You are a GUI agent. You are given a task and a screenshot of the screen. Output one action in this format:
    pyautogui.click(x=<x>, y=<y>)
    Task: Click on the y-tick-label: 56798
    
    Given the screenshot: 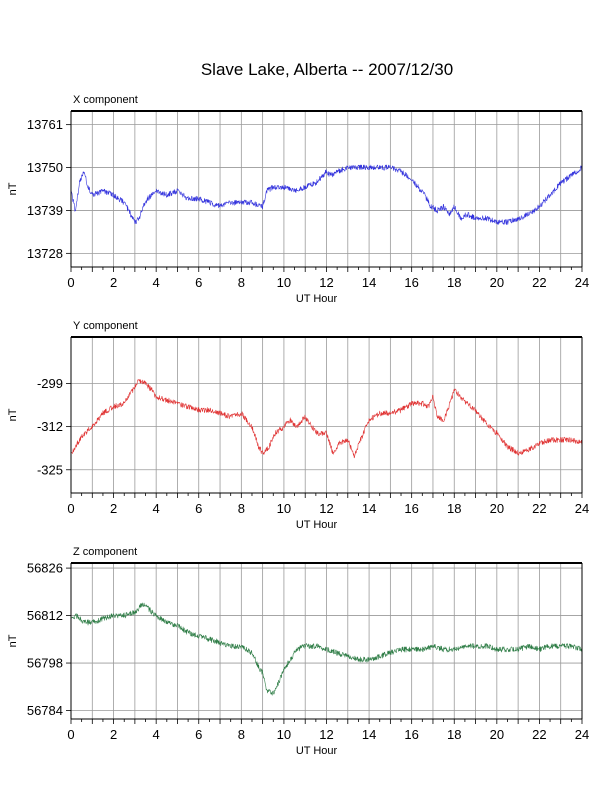 What is the action you would take?
    pyautogui.click(x=45, y=663)
    